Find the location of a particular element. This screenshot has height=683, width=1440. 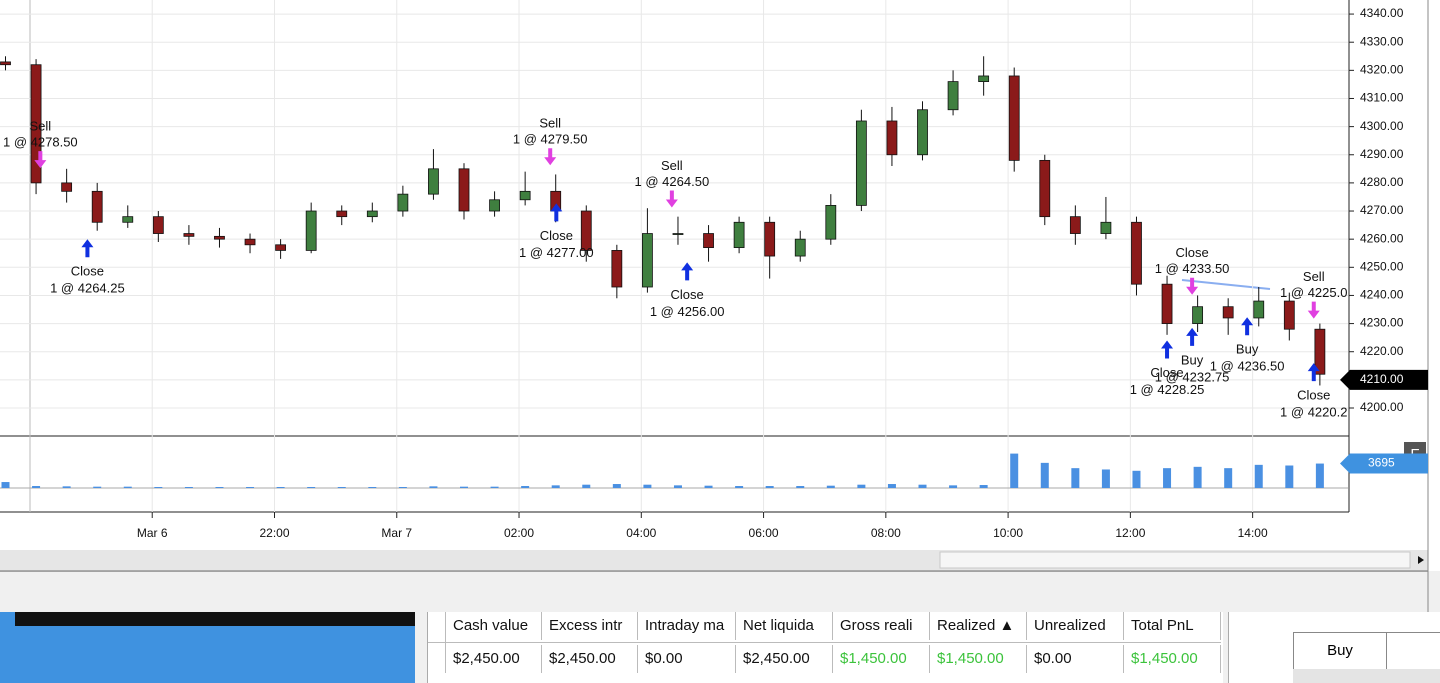

table-cell: Cash value is located at coordinates (494, 626).